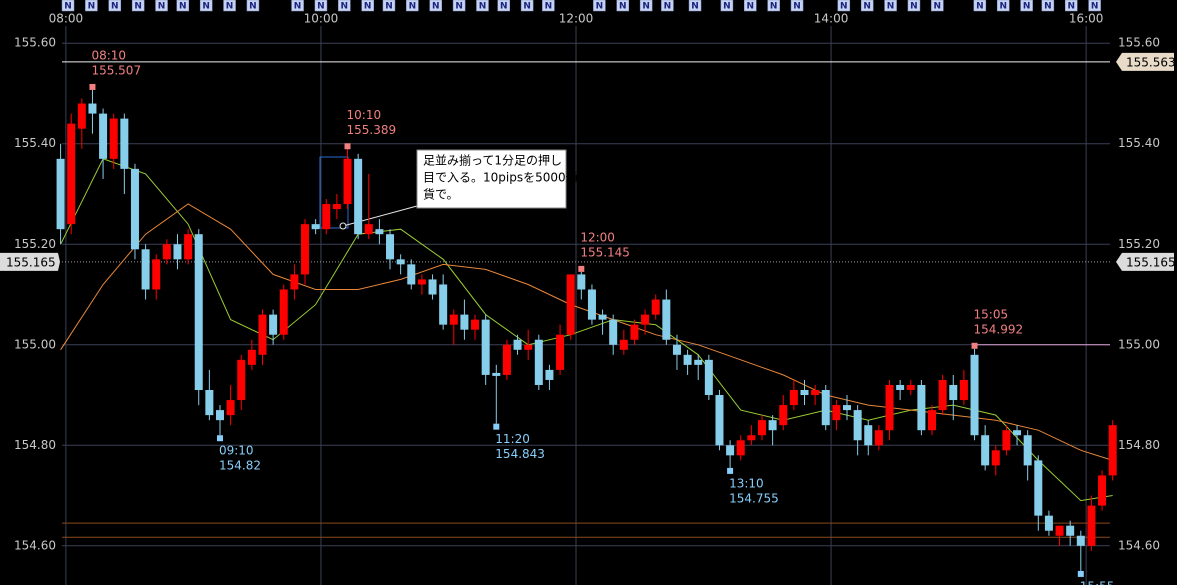 Image resolution: width=1177 pixels, height=585 pixels. What do you see at coordinates (999, 329) in the screenshot?
I see `extreme-value: 154.992` at bounding box center [999, 329].